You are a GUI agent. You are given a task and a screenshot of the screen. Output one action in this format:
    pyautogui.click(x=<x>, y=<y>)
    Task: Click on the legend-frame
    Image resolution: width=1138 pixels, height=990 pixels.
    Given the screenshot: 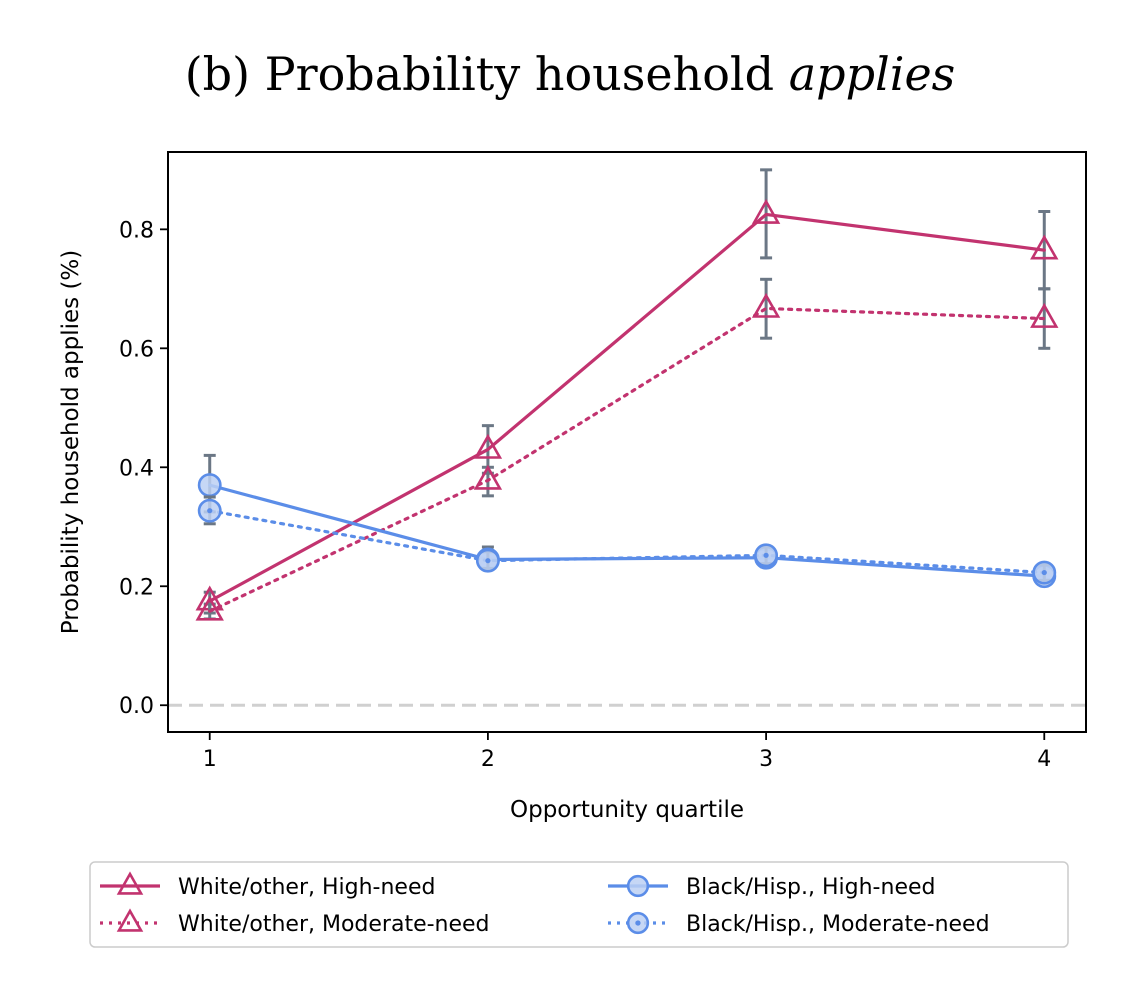 What is the action you would take?
    pyautogui.click(x=579, y=904)
    